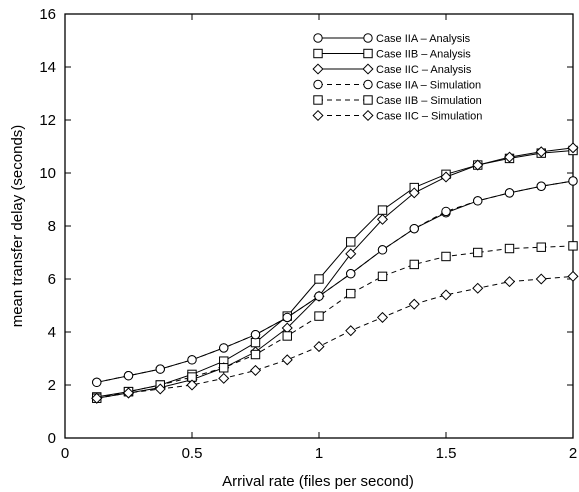 The image size is (579, 492). Describe the element at coordinates (423, 39) in the screenshot. I see `legend-label: Case IIA – Analysis` at that location.